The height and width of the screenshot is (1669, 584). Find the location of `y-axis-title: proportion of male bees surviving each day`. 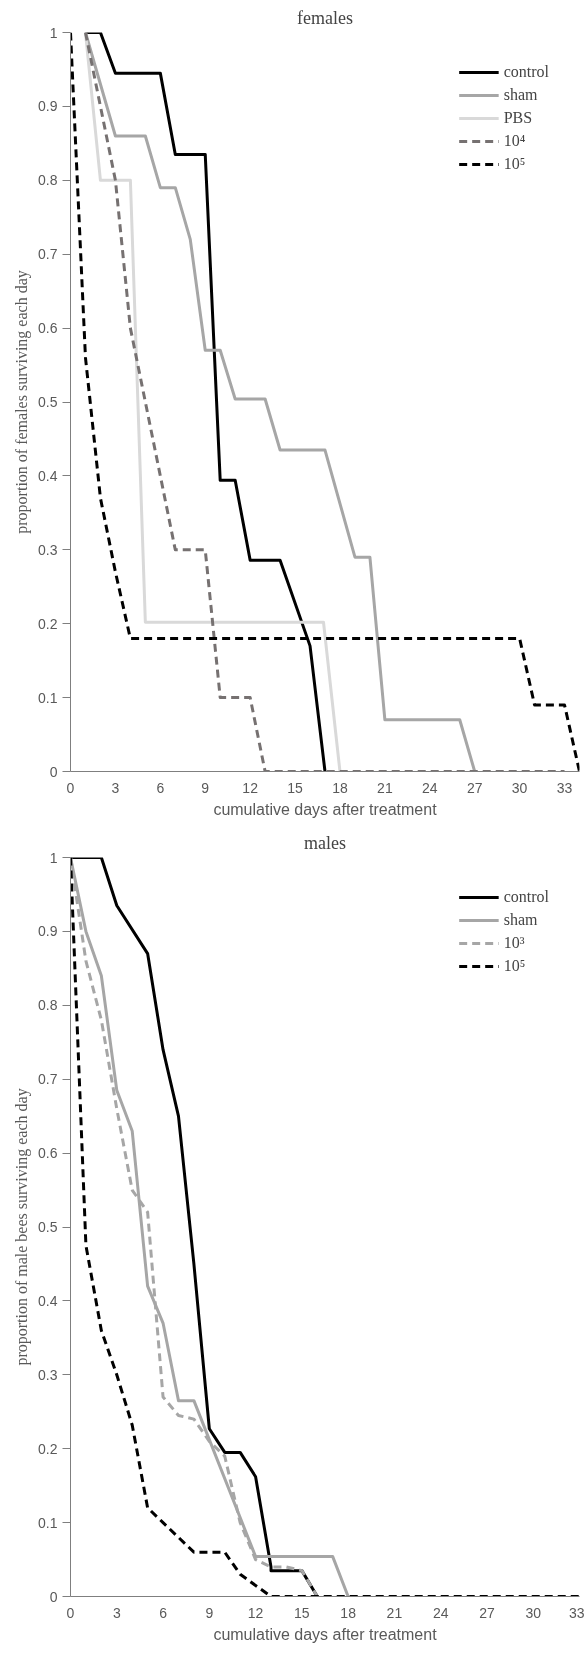

y-axis-title: proportion of male bees surviving each day is located at coordinates (22, 1227).